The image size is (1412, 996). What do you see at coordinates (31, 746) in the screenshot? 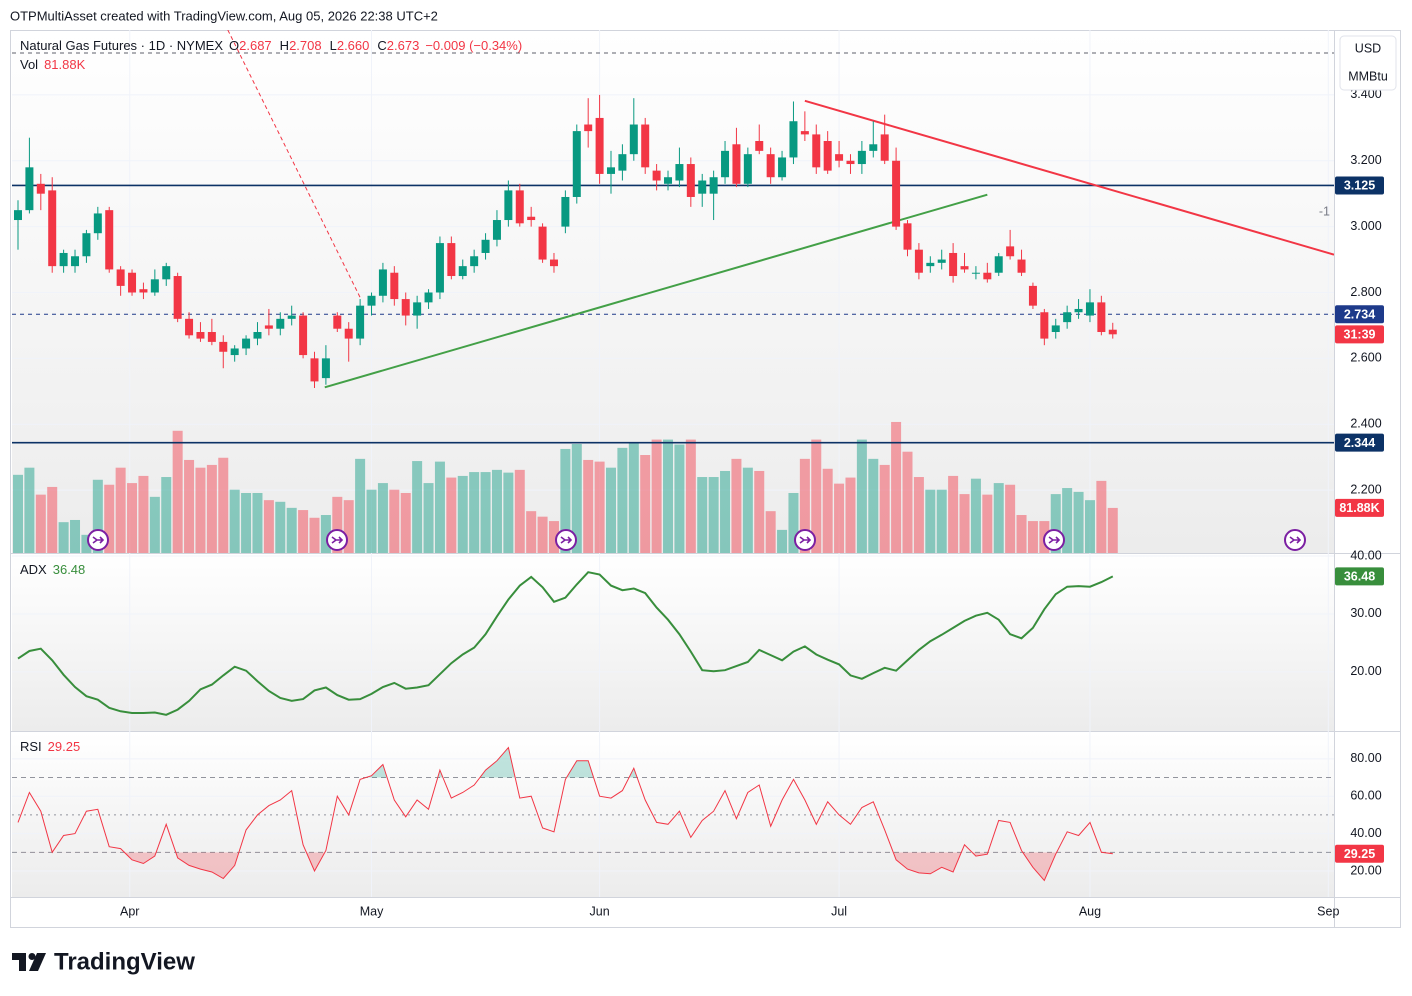
I see `indicator-name: RSI` at bounding box center [31, 746].